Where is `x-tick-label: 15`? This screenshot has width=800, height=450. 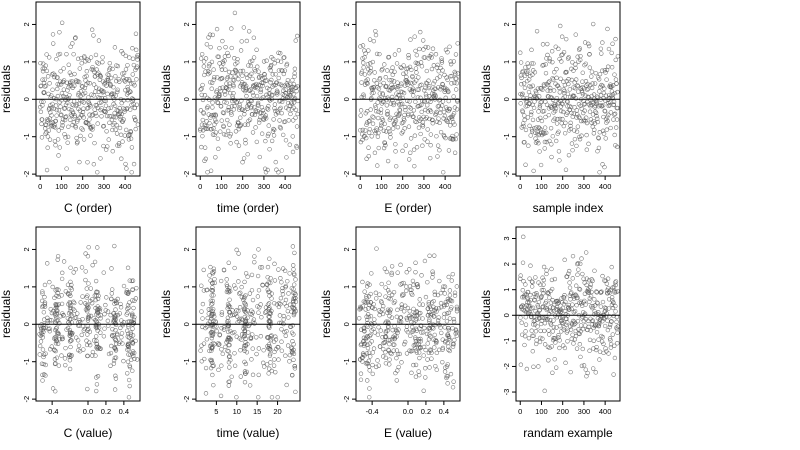 x-tick-label: 15 is located at coordinates (257, 411).